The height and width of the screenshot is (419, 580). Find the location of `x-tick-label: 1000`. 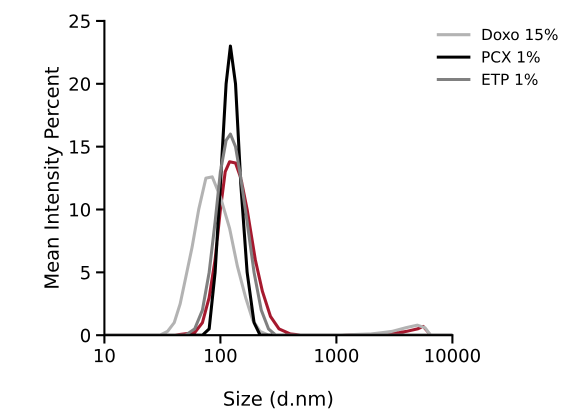

x-tick-label: 1000 is located at coordinates (336, 355).